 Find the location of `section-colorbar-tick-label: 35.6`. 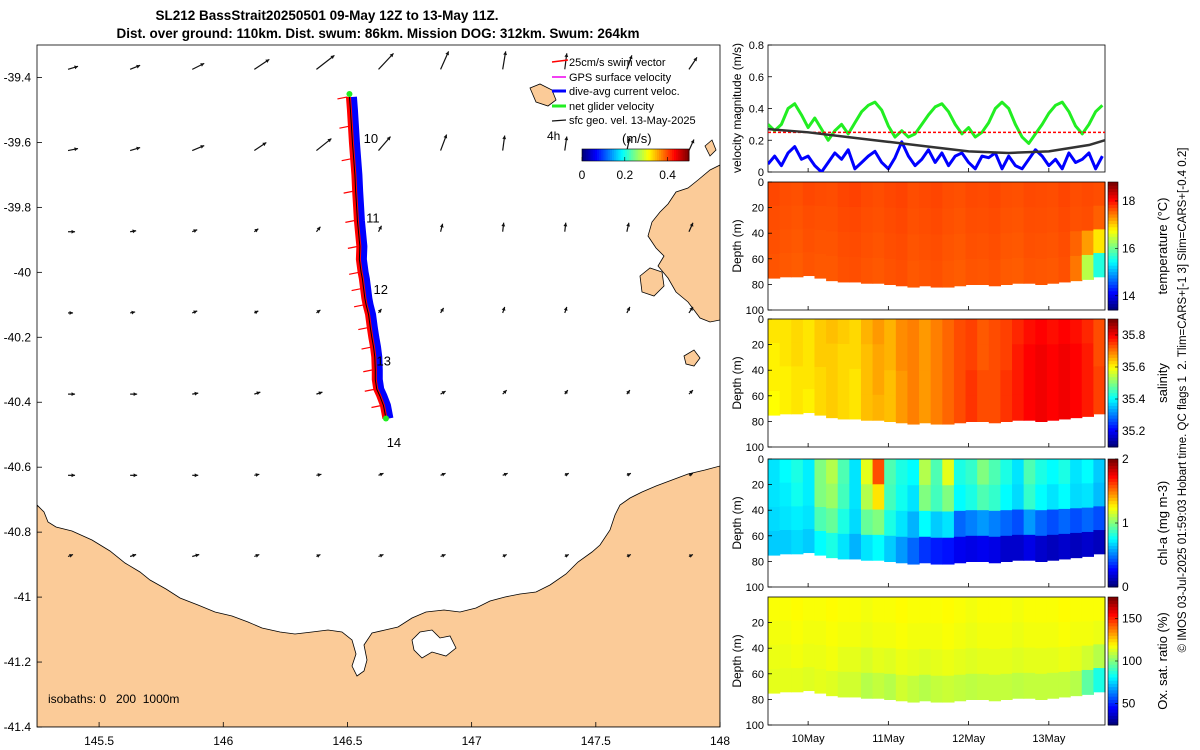

section-colorbar-tick-label: 35.6 is located at coordinates (1134, 367).